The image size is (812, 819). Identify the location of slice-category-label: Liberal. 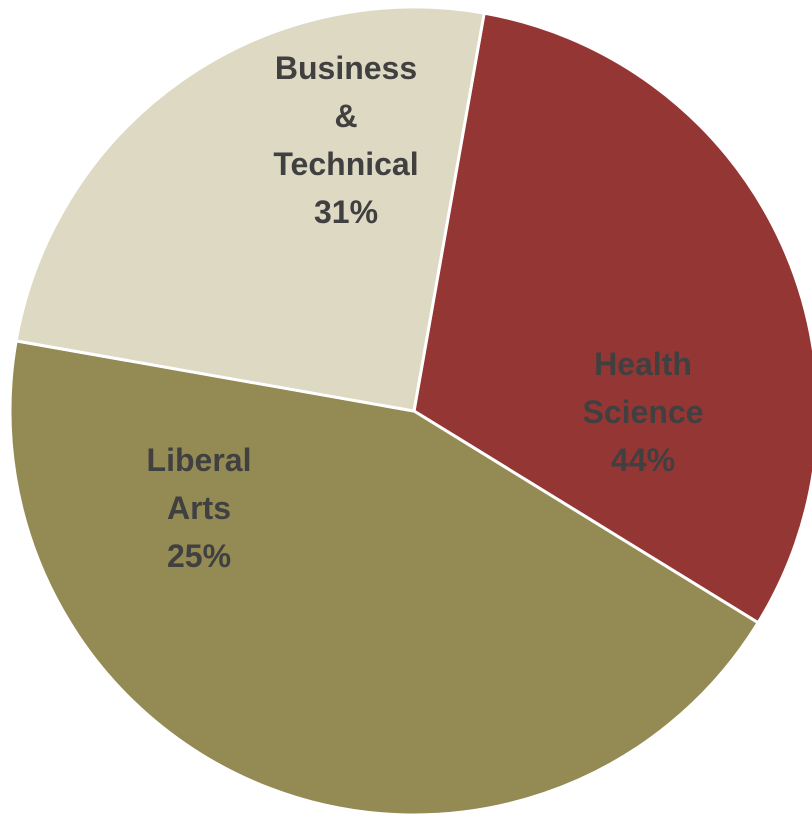
(199, 460).